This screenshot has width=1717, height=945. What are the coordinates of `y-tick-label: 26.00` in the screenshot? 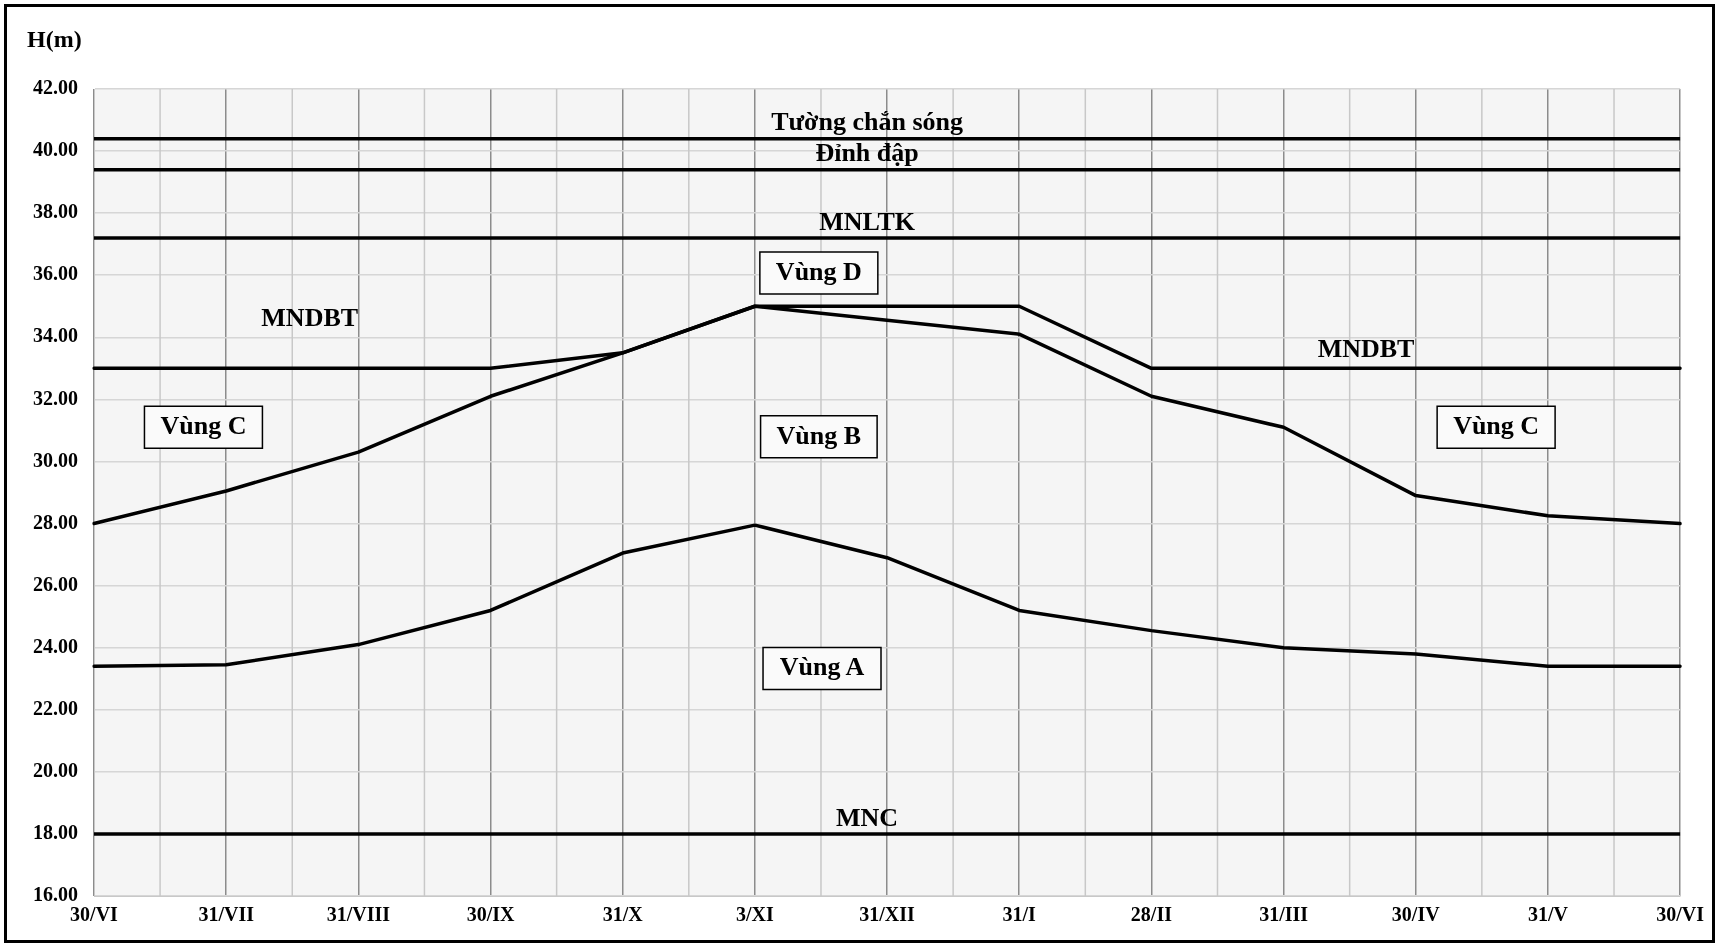 It's located at (55, 583).